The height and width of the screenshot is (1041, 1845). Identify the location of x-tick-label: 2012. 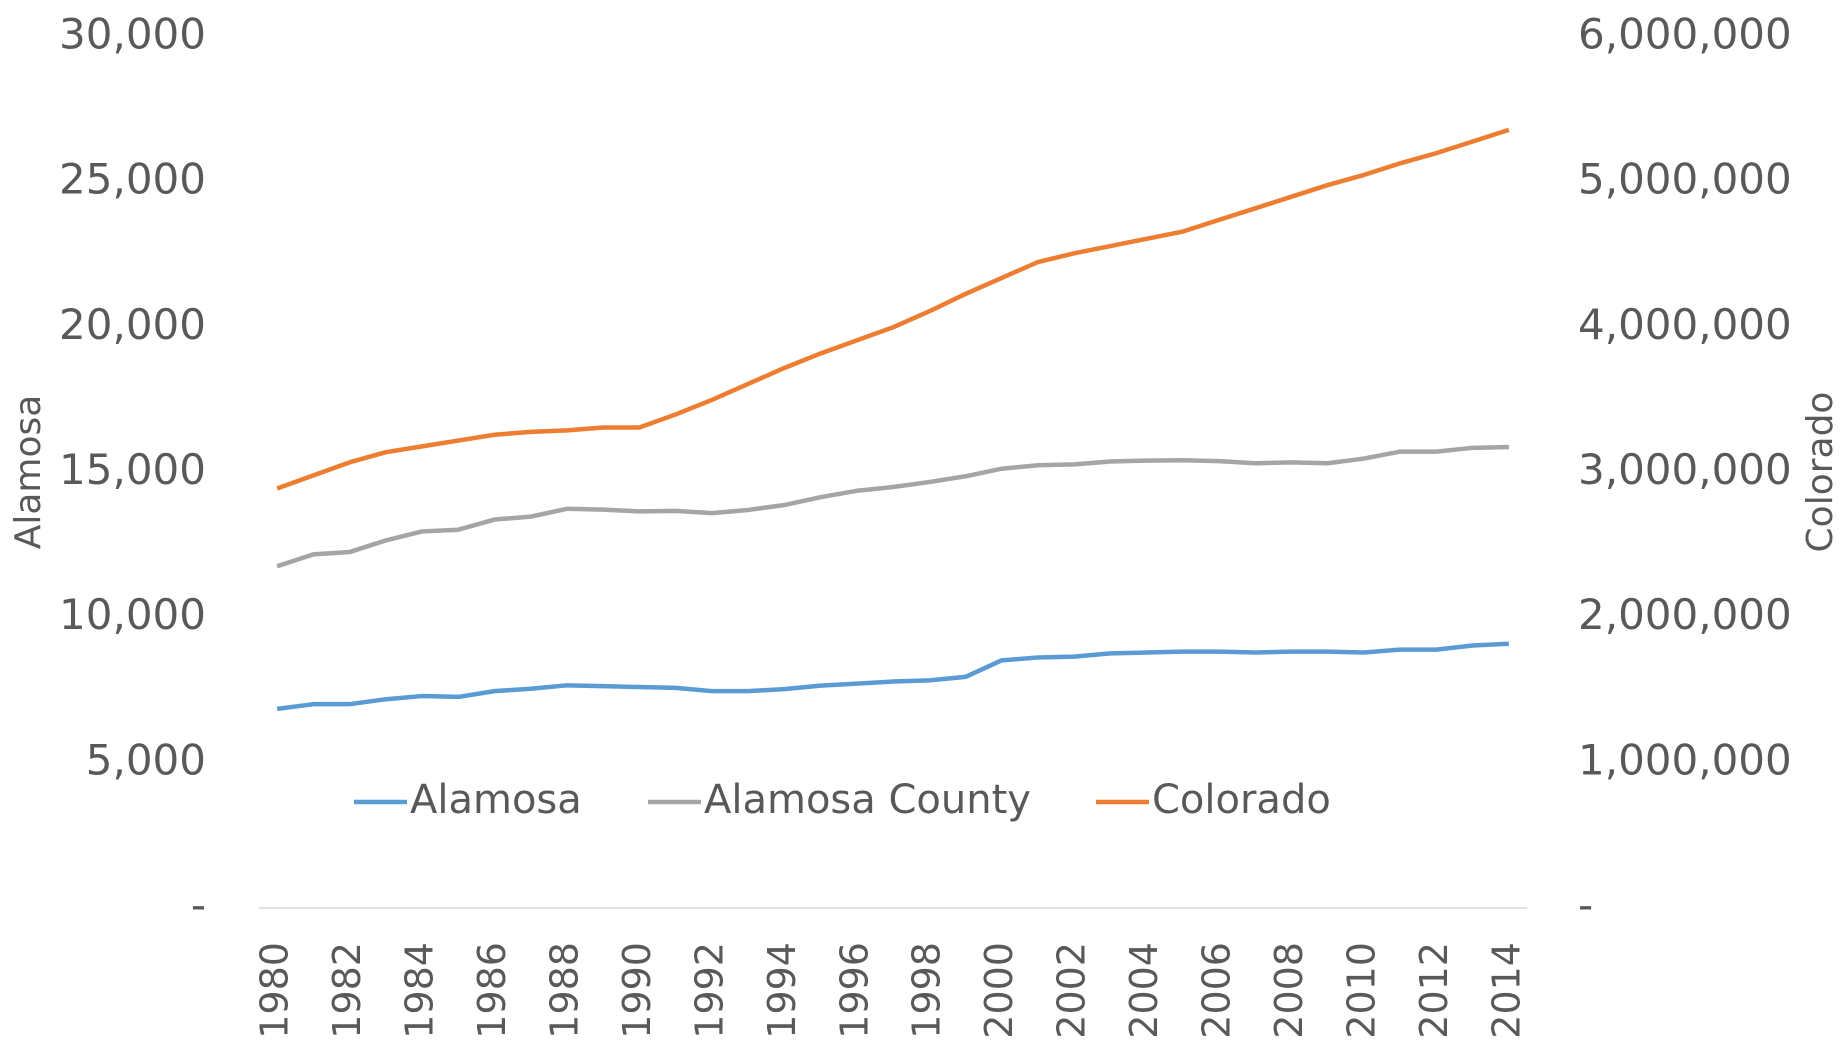
(1434, 989).